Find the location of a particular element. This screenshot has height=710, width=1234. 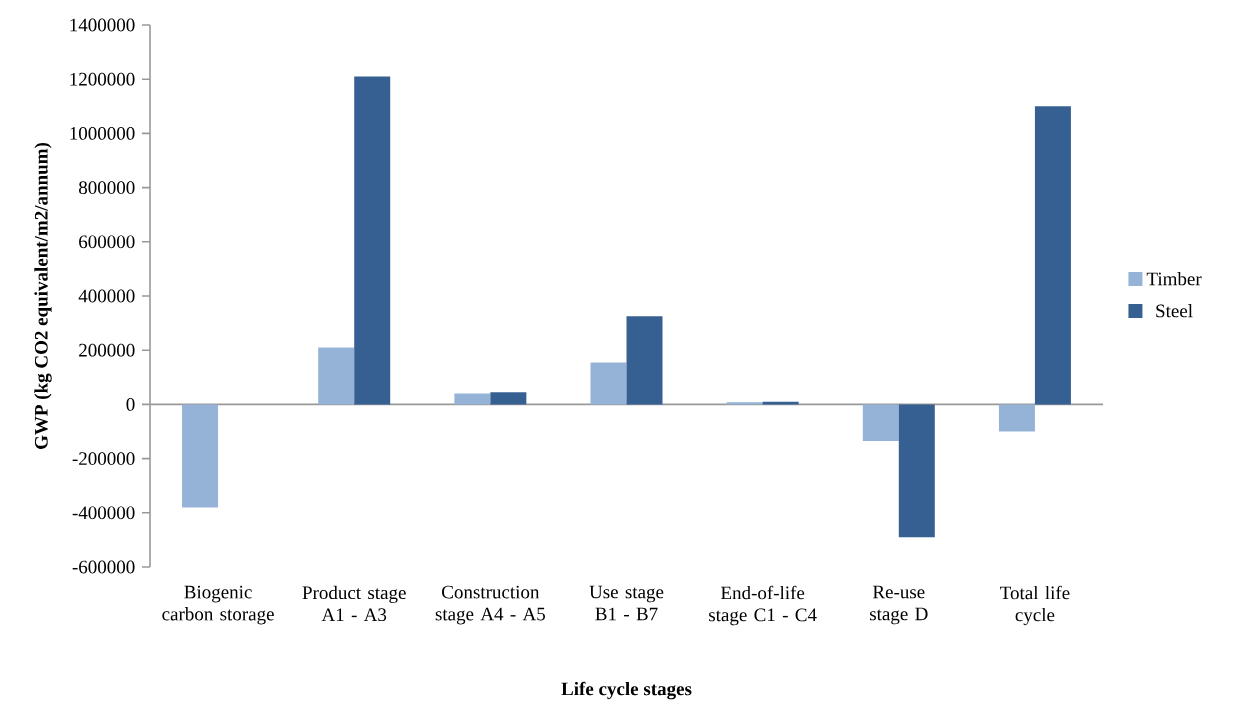

x-tick-label: Product stage A1 - A3 is located at coordinates (354, 603).